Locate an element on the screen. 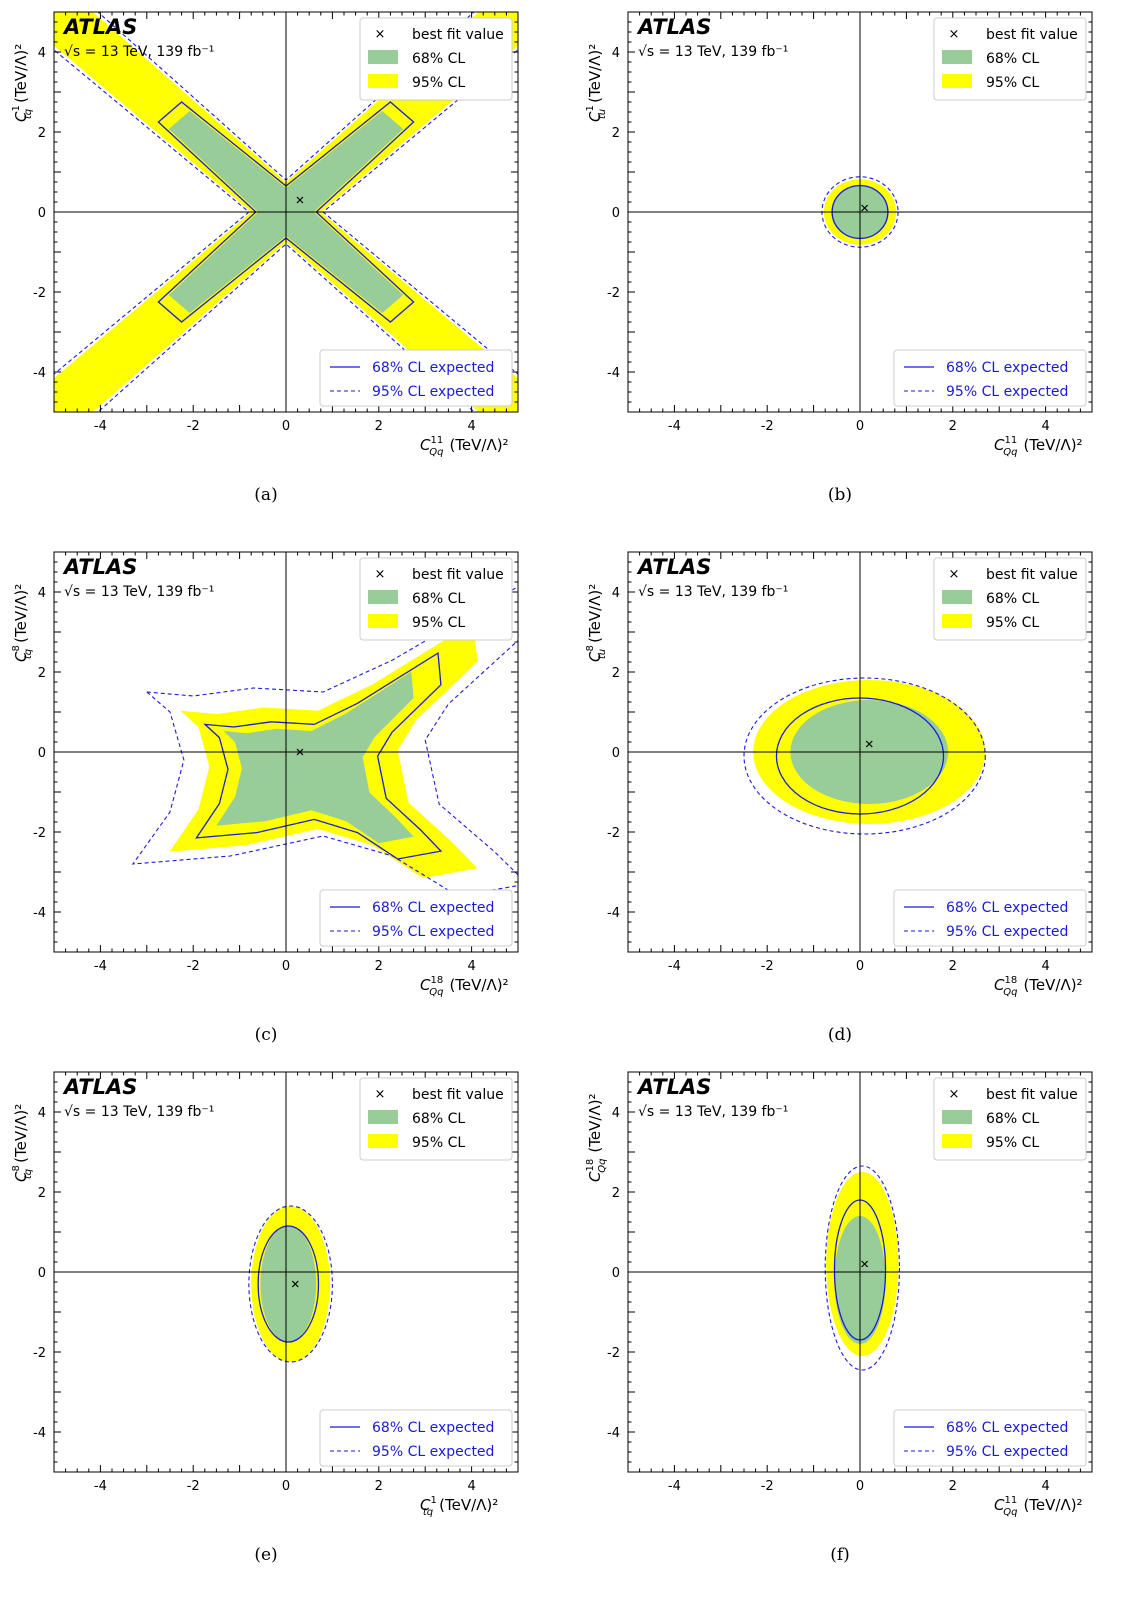 This screenshot has width=1139, height=1617. panel-caption: (e) is located at coordinates (265, 1555).